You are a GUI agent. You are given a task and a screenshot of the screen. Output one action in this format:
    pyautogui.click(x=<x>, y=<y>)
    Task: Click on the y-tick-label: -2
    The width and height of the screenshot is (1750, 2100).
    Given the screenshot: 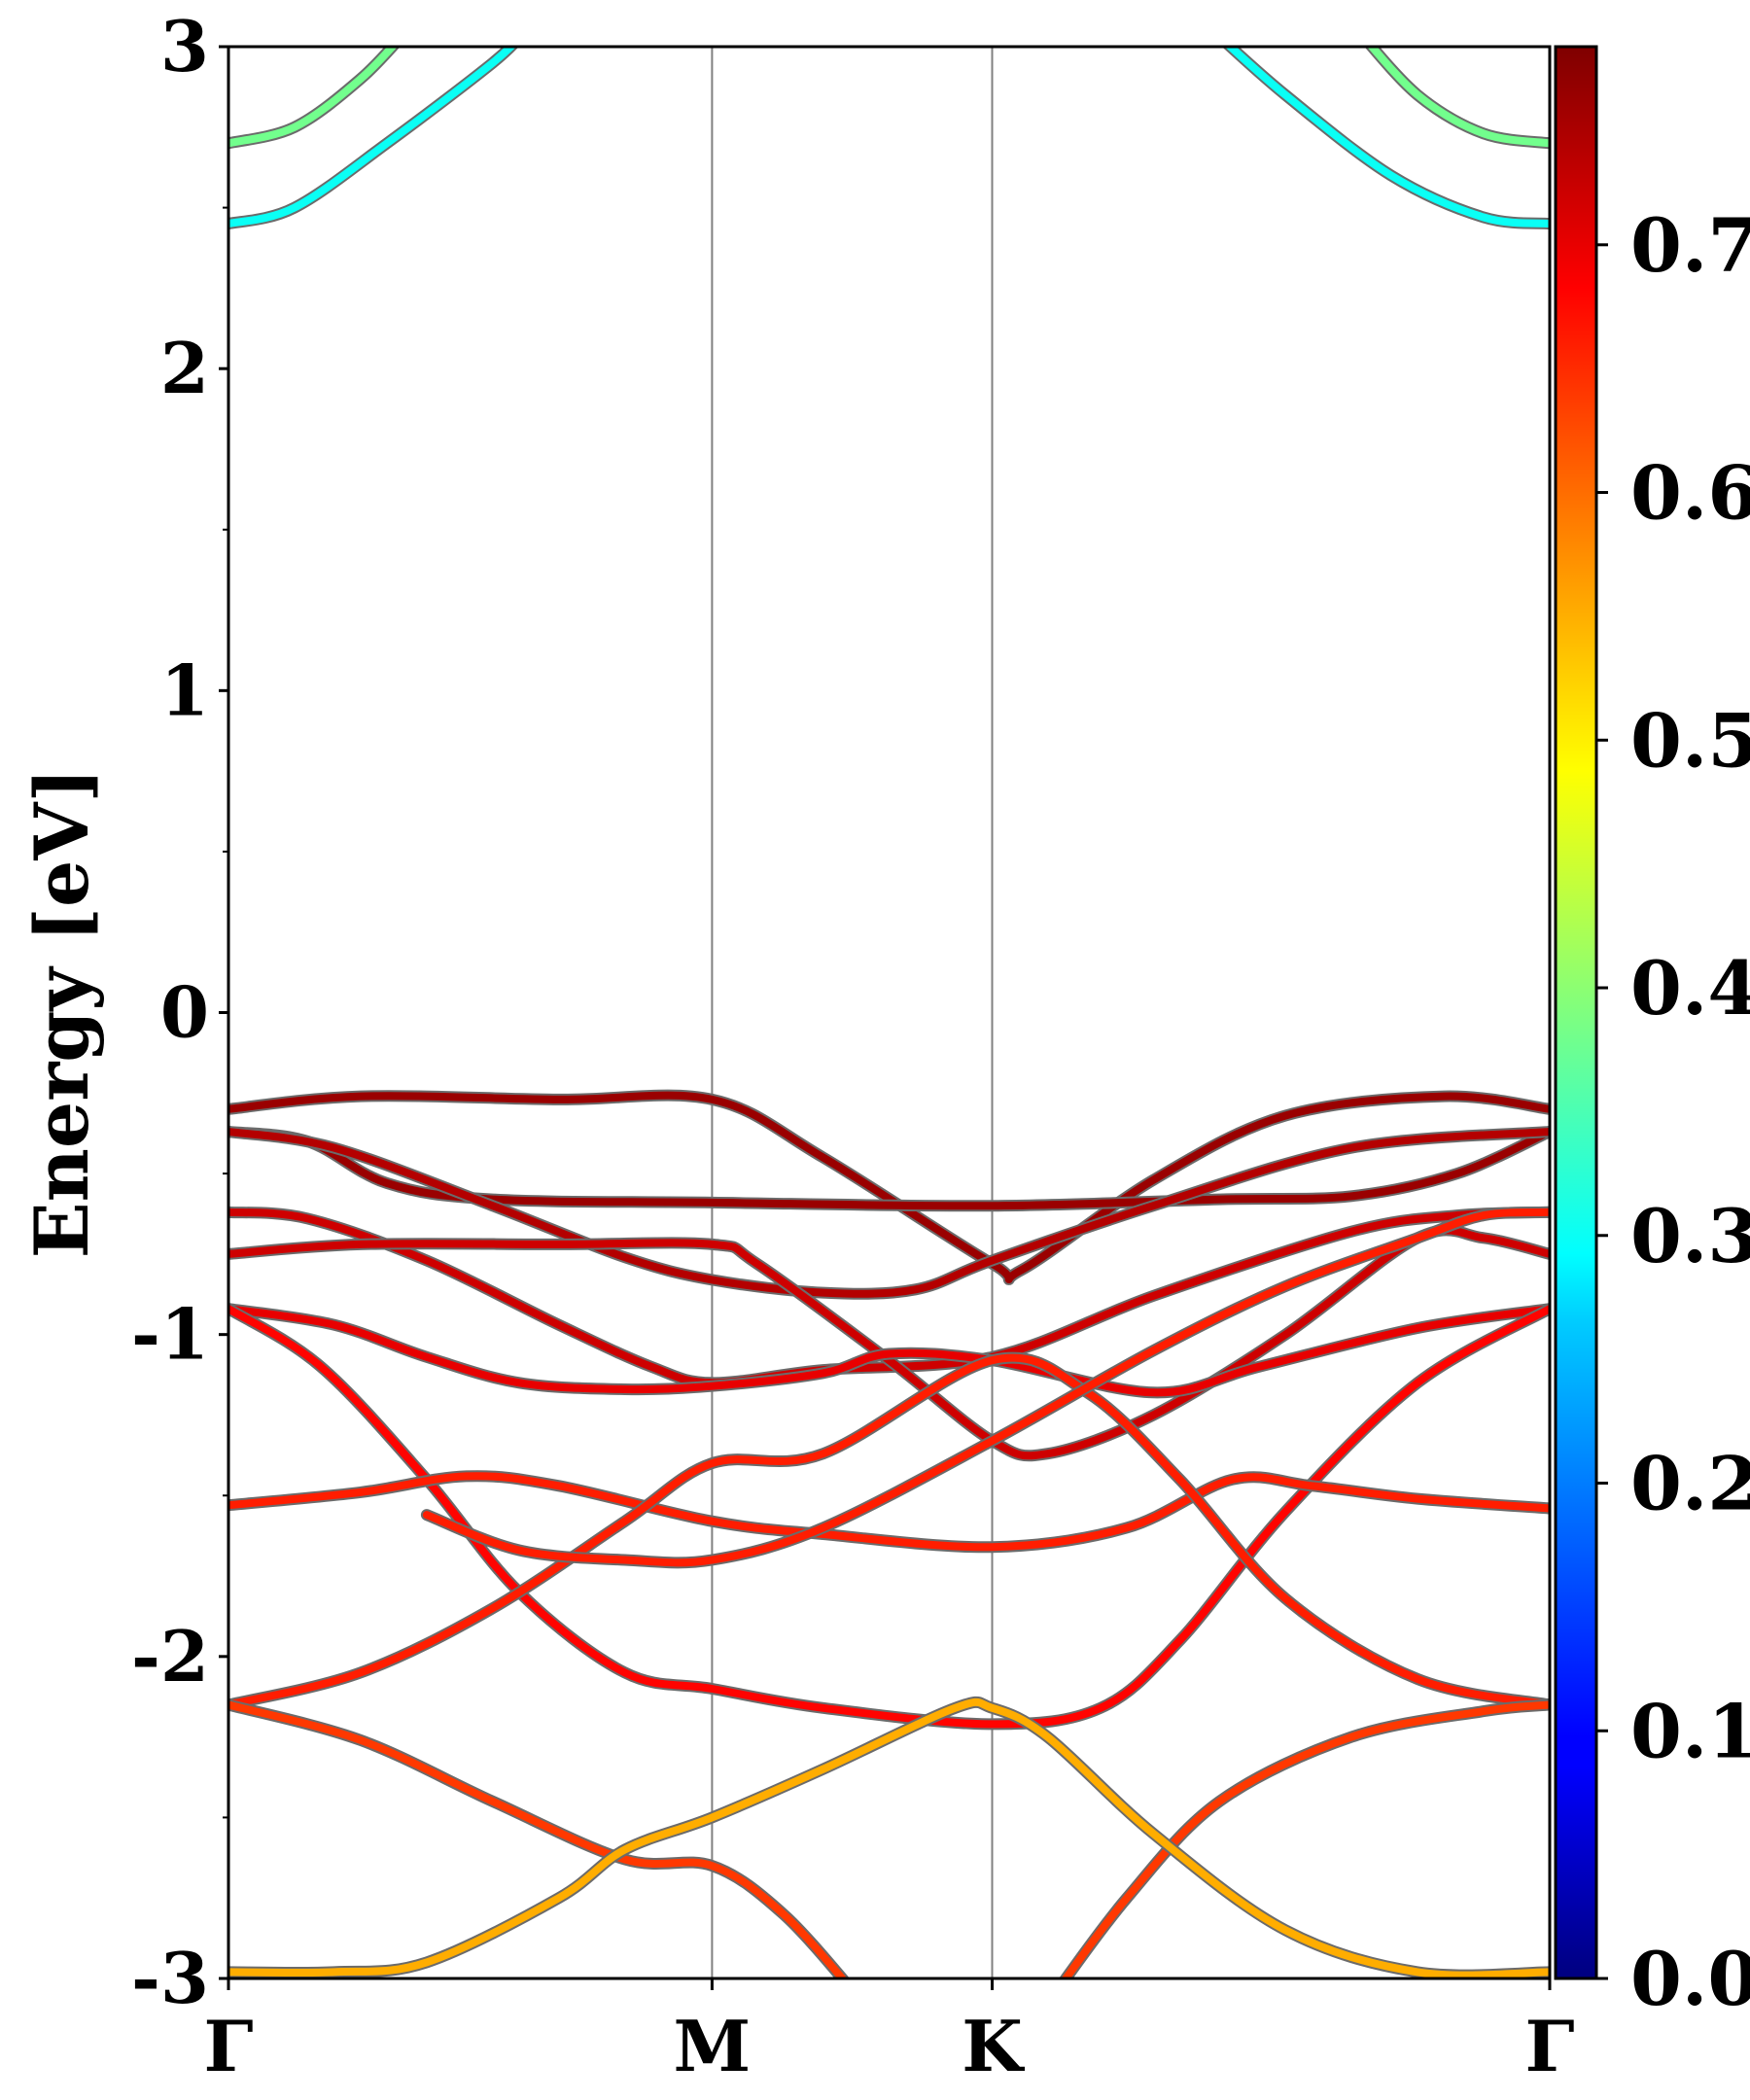 What is the action you would take?
    pyautogui.click(x=170, y=1656)
    